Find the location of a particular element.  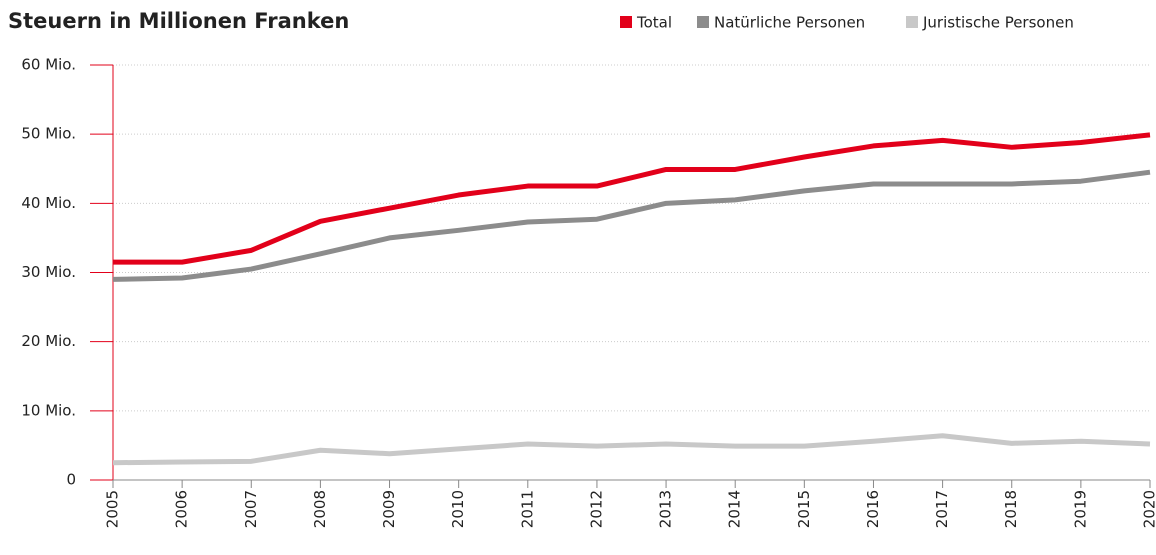

x-tick-label: 2017 is located at coordinates (942, 509).